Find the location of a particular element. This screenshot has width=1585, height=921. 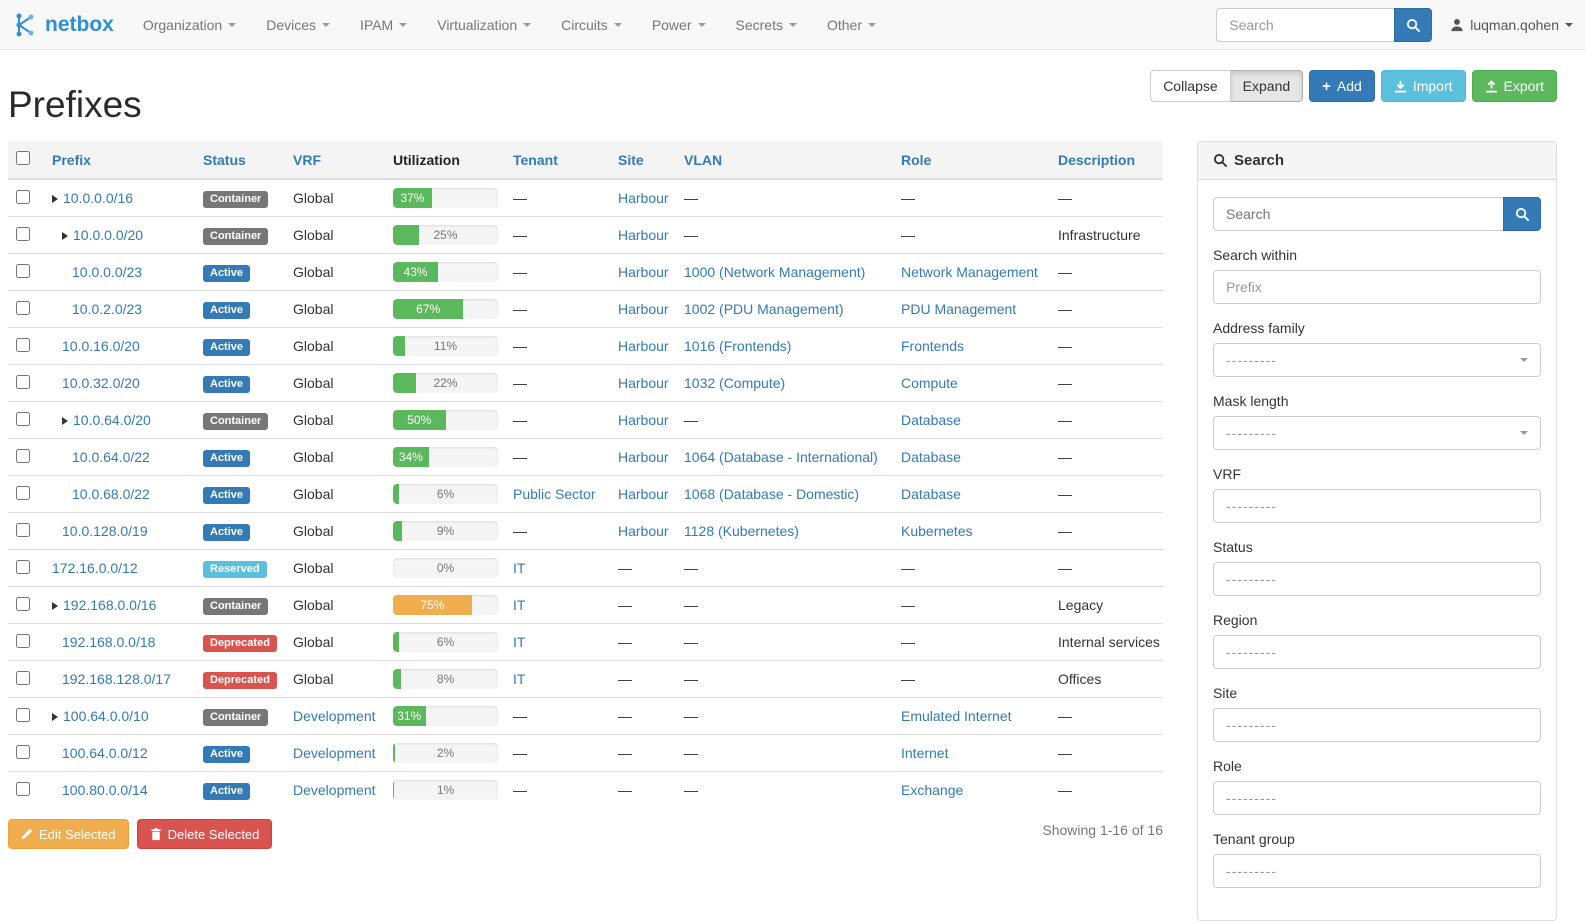

filter-field-site: --------- is located at coordinates (1377, 725).